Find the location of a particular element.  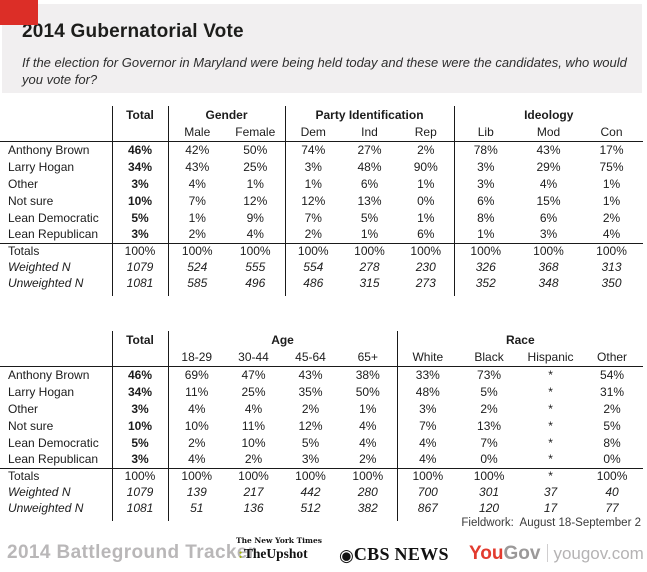

cbs-eye-icon: ◉ is located at coordinates (346, 555).